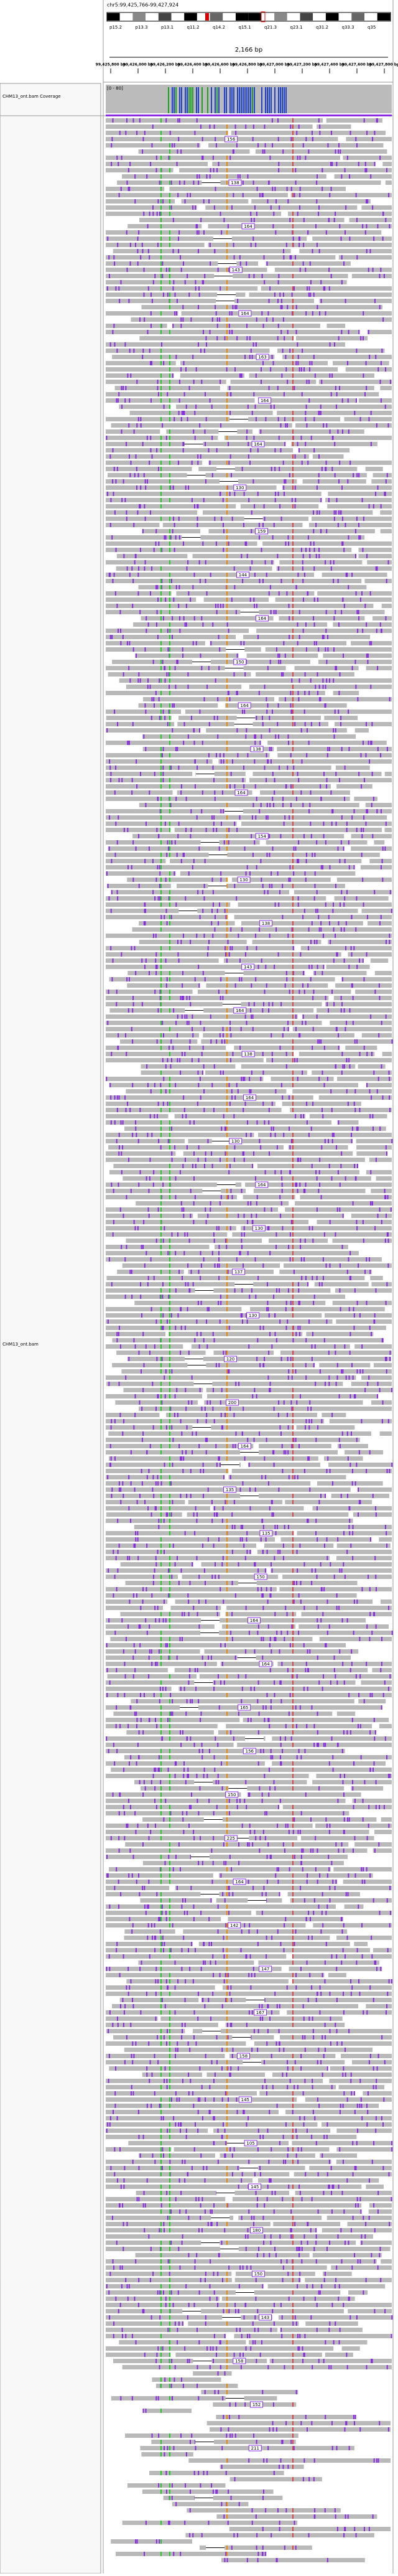 The image size is (398, 2576). What do you see at coordinates (248, 65) in the screenshot?
I see `ruler-label: 99,426,800 bp` at bounding box center [248, 65].